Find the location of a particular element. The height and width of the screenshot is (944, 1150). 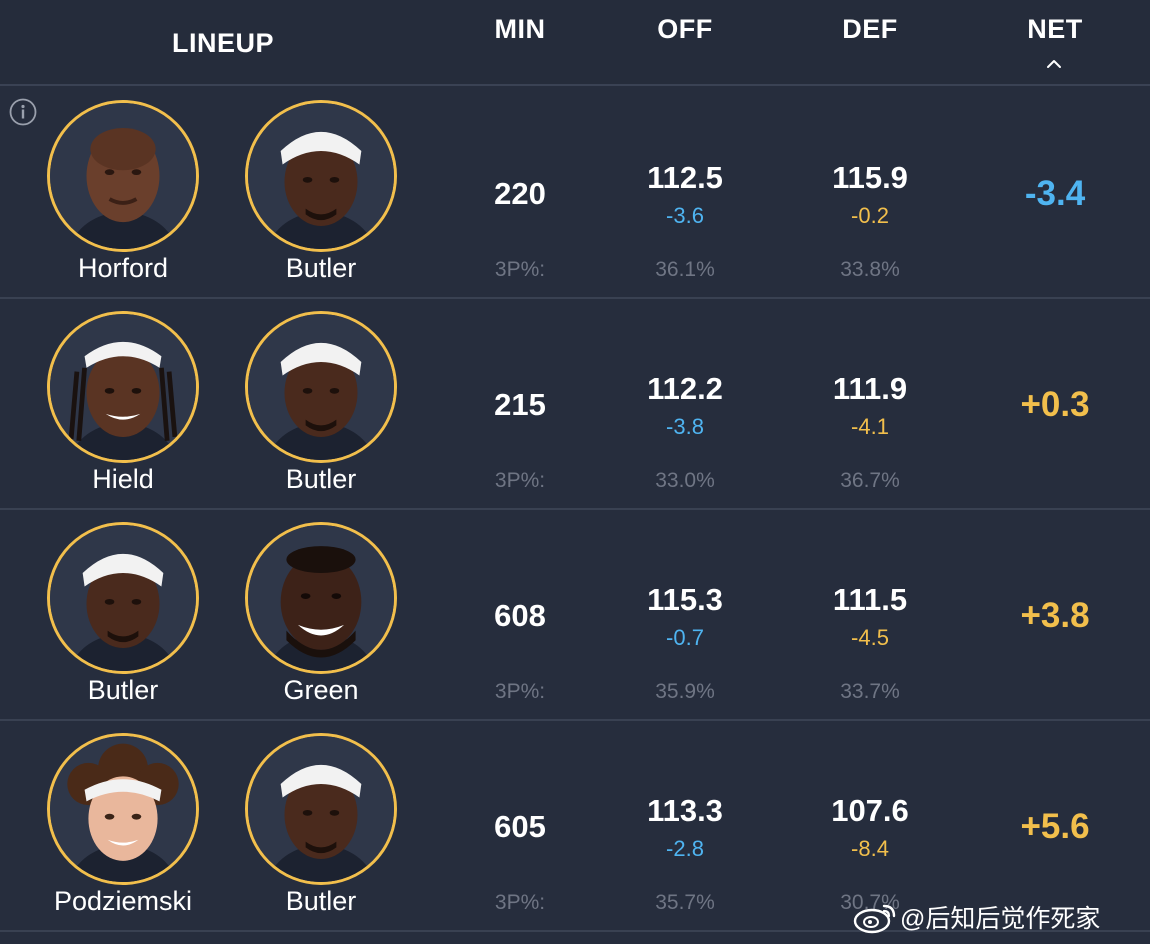

three-pct-def: 30.7% is located at coordinates (870, 902).